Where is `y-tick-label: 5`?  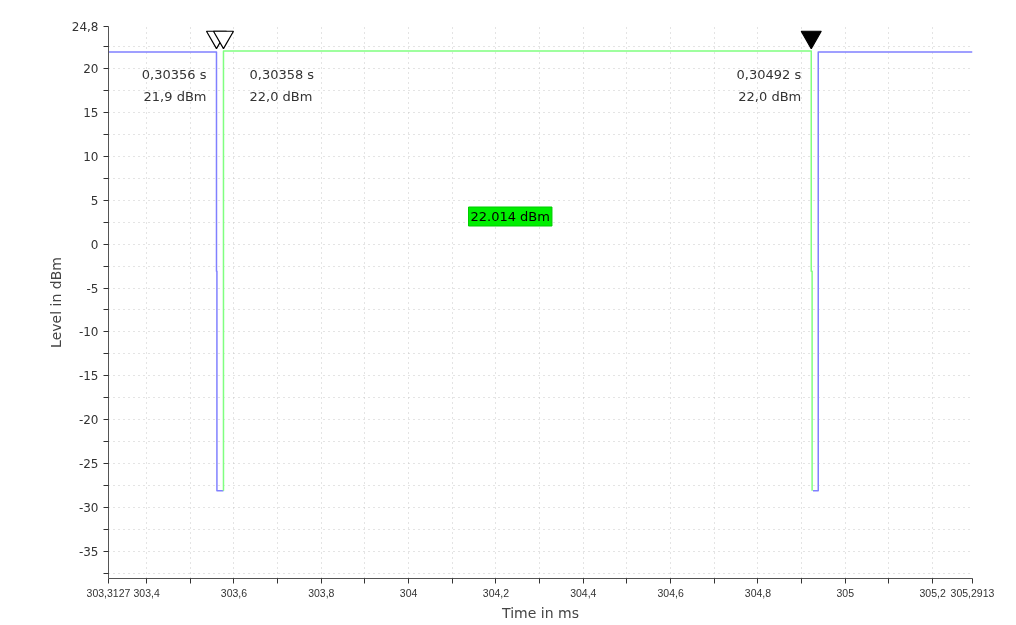 y-tick-label: 5 is located at coordinates (94, 200).